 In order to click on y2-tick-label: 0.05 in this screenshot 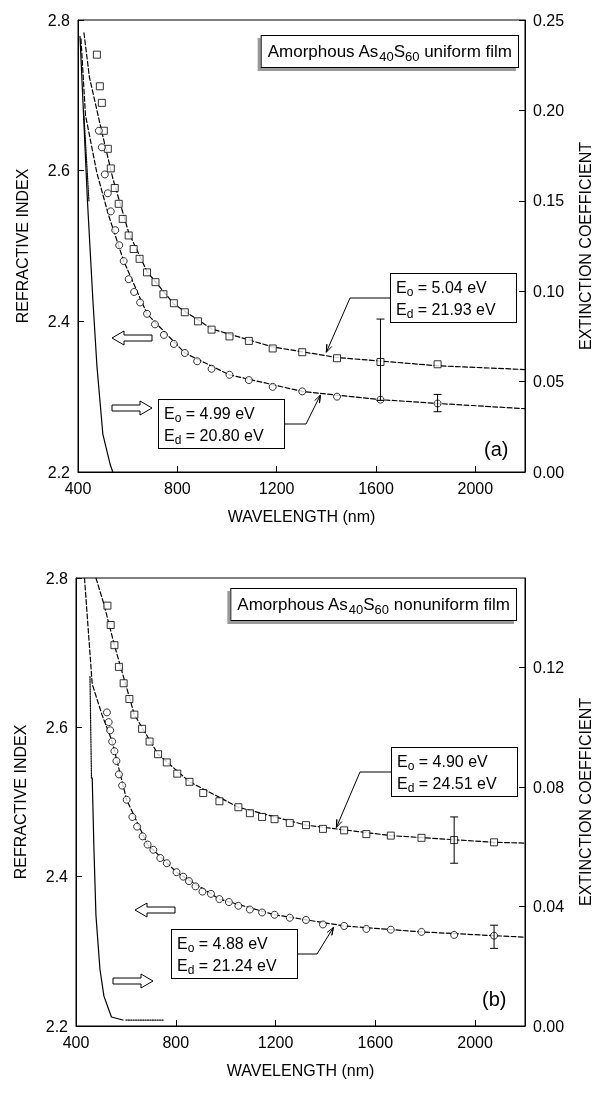, I will do `click(549, 382)`.